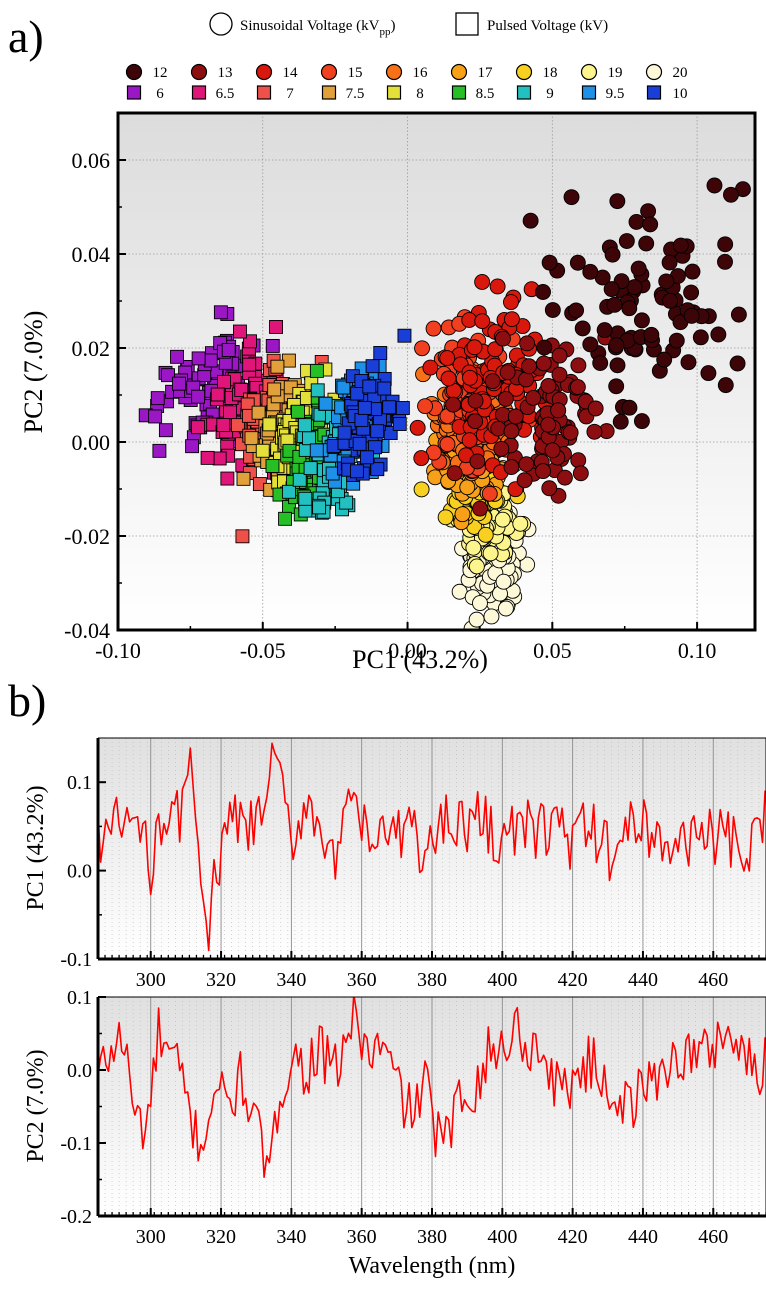  What do you see at coordinates (643, 980) in the screenshot?
I see `x-tick-label: 440` at bounding box center [643, 980].